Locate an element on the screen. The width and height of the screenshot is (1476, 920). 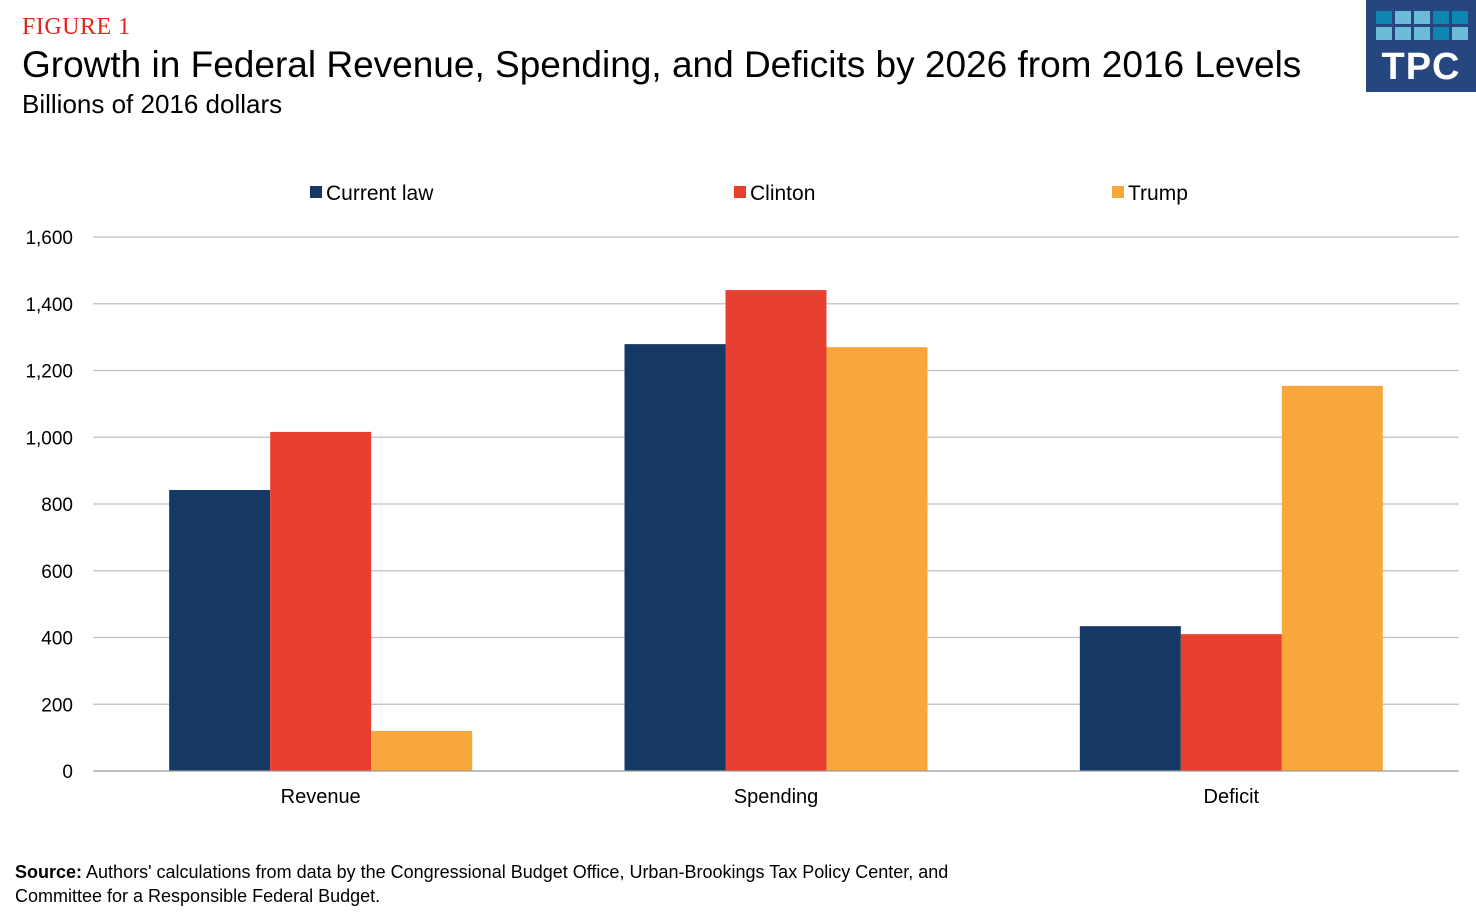
bar-deficit-trump is located at coordinates (1332, 578).